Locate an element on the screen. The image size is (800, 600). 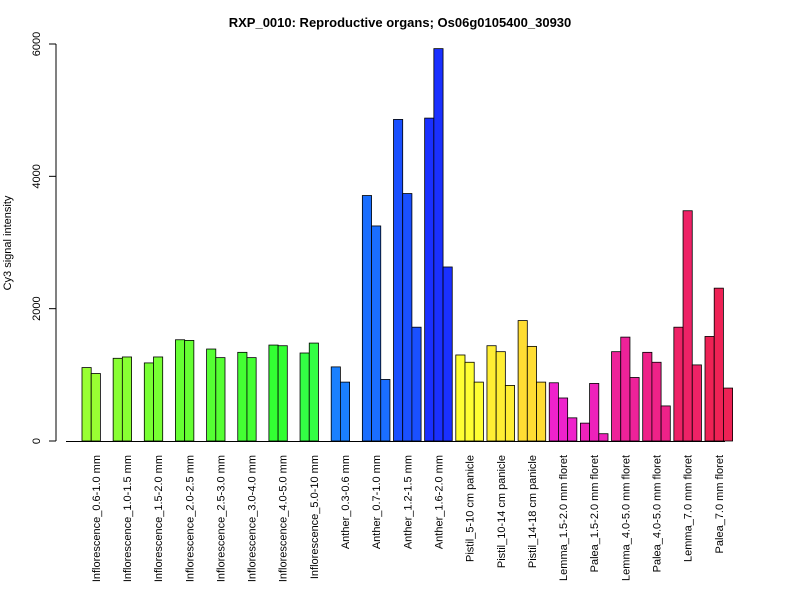
x-category-label: Anther_0.7-1.0 mm is located at coordinates (377, 502).